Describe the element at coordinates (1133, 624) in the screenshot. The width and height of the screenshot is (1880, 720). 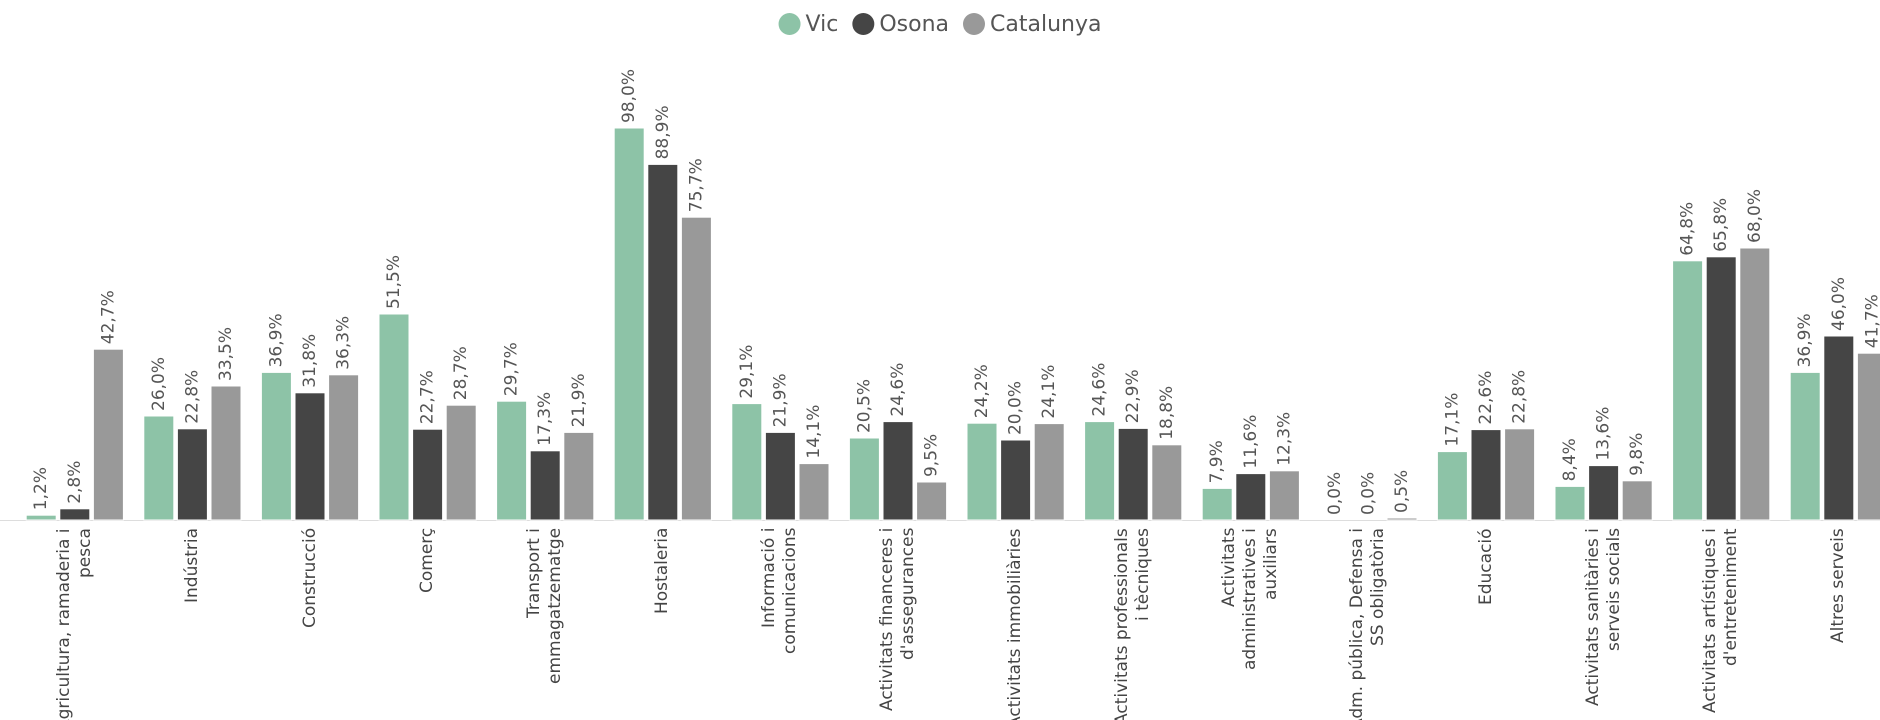
I see `x-tick-label: Activitats professionals i tècniques` at that location.